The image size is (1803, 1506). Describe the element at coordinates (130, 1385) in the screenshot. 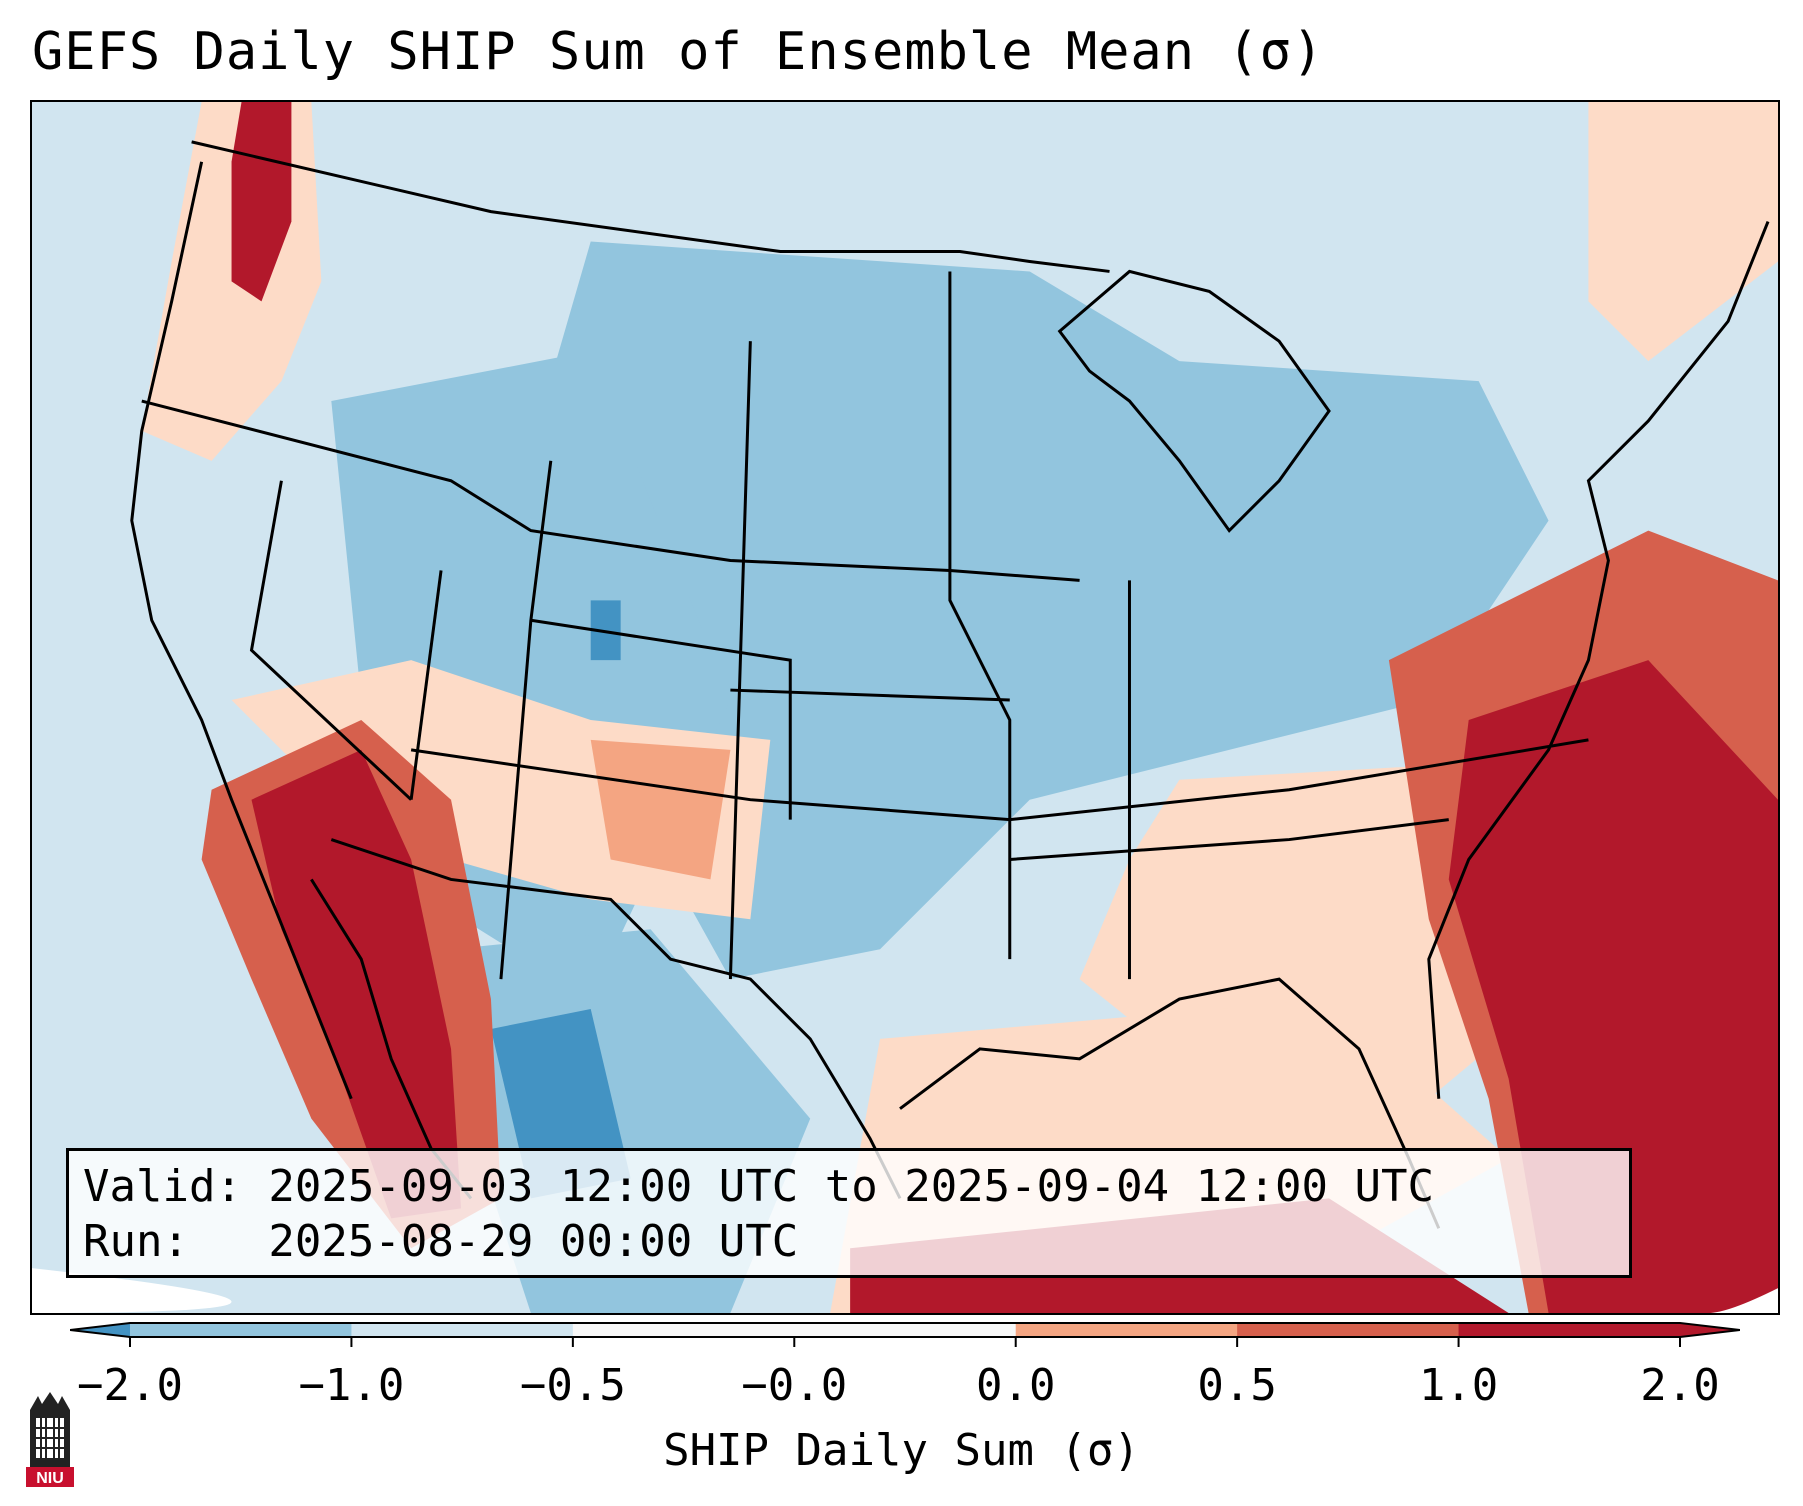

I see `colorbar-tick-label: −2.0` at that location.